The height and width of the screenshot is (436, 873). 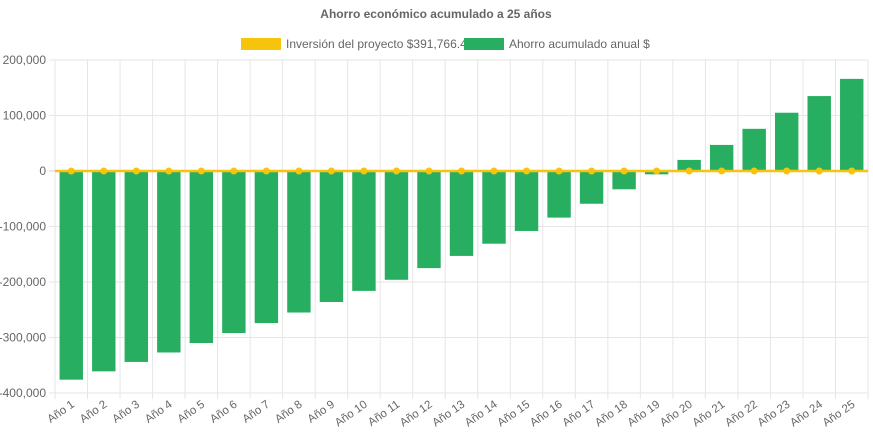 What do you see at coordinates (322, 412) in the screenshot?
I see `x-tick-label: Año 9` at bounding box center [322, 412].